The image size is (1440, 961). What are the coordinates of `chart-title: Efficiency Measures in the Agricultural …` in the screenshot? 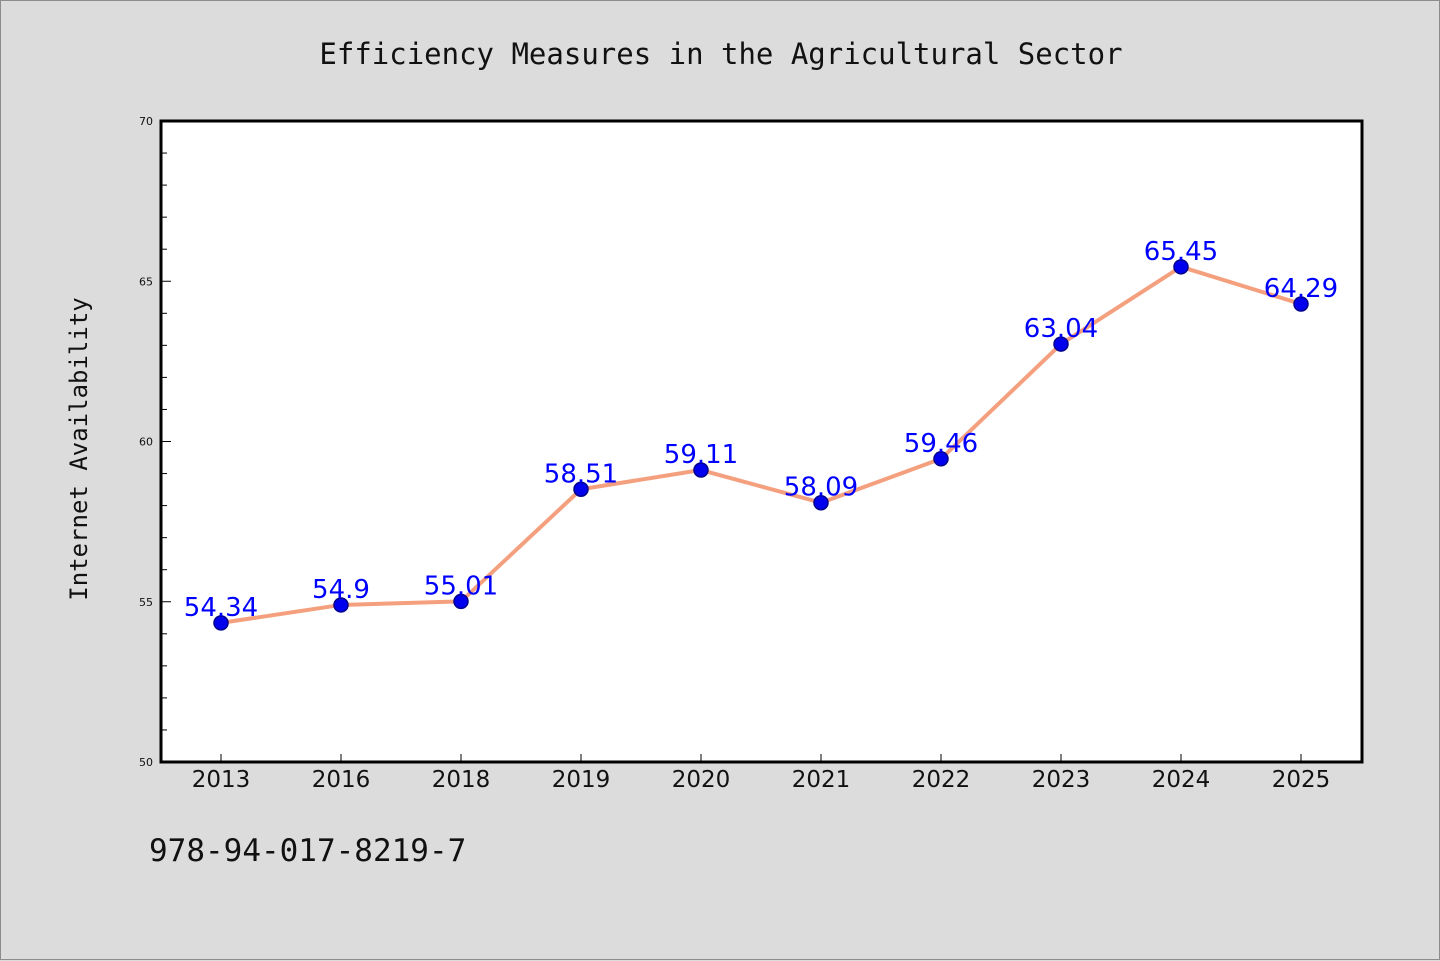 It's located at (720, 54).